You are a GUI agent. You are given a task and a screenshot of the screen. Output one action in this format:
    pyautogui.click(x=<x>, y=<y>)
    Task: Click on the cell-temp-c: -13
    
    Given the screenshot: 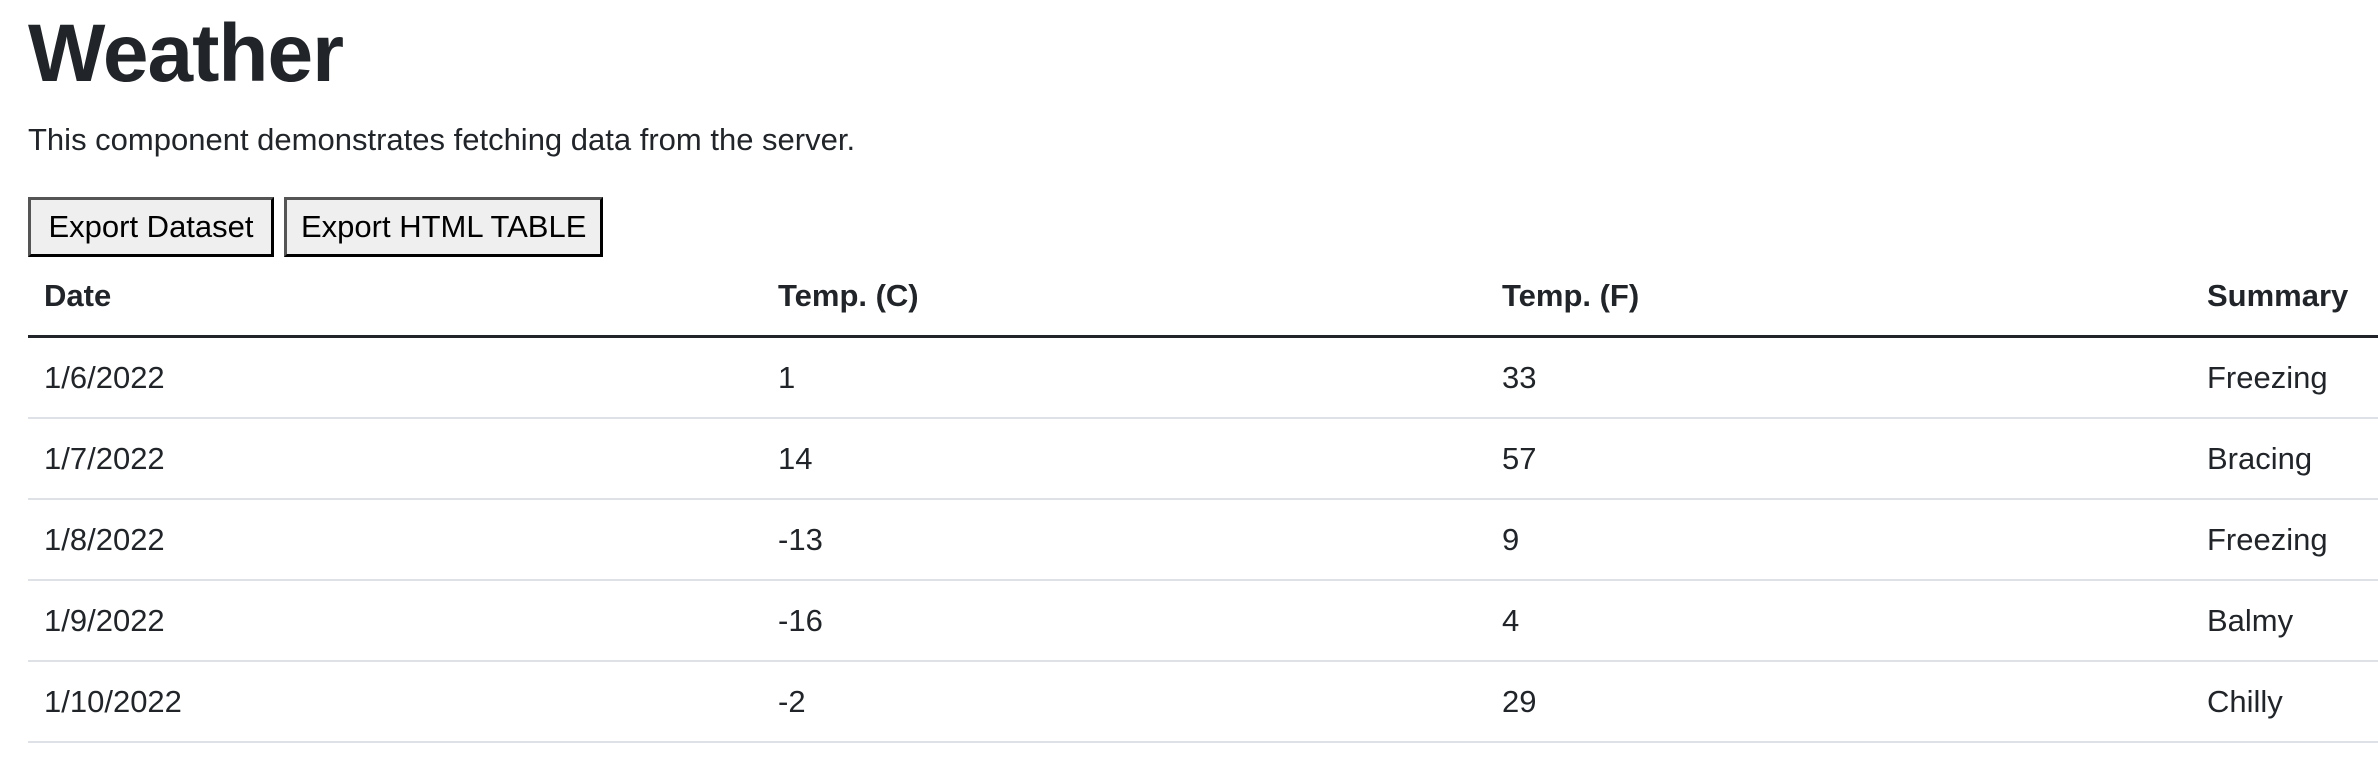 What is the action you would take?
    pyautogui.click(x=1124, y=540)
    